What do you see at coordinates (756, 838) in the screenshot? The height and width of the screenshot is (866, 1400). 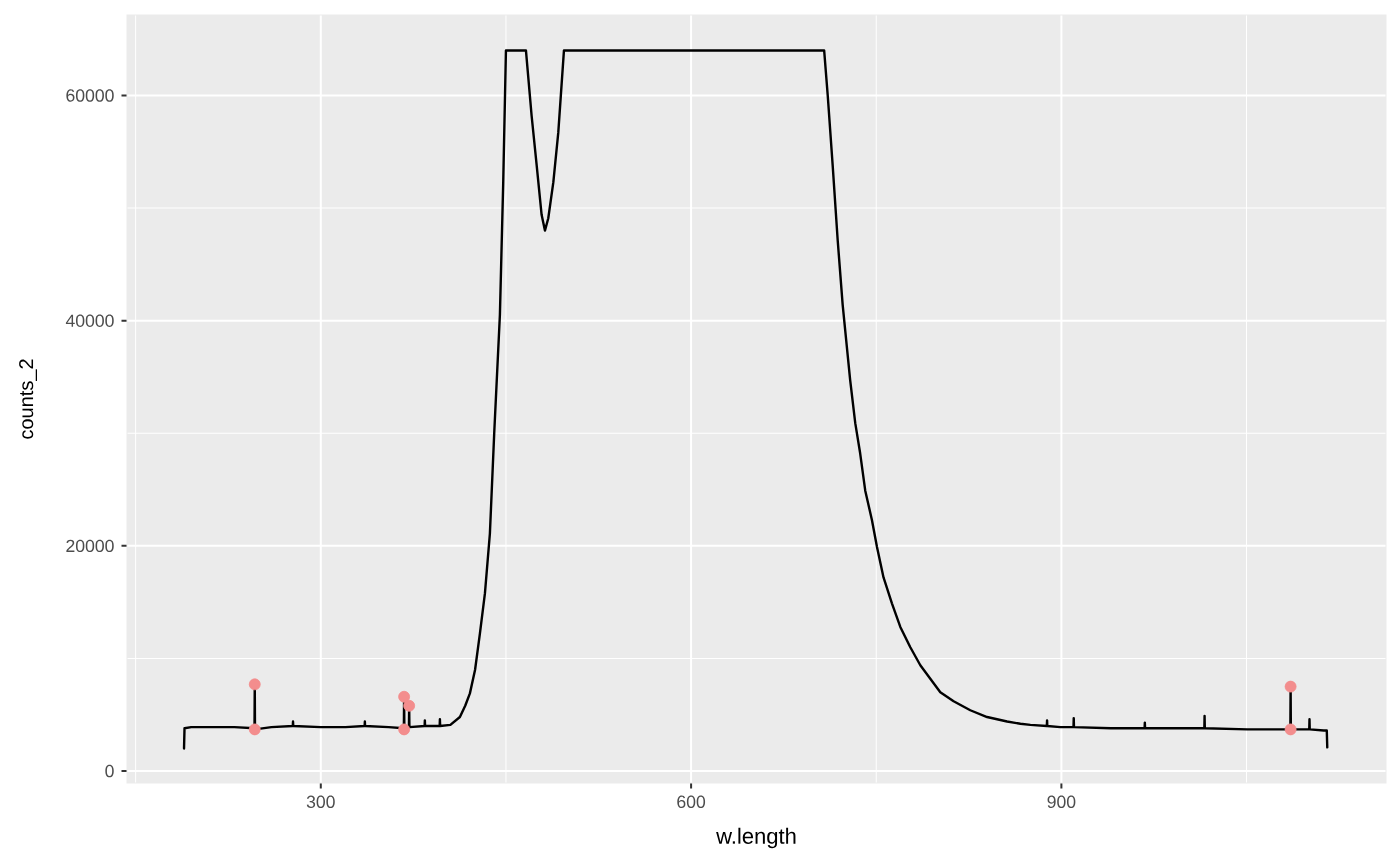 I see `x-axis-title: w.length` at bounding box center [756, 838].